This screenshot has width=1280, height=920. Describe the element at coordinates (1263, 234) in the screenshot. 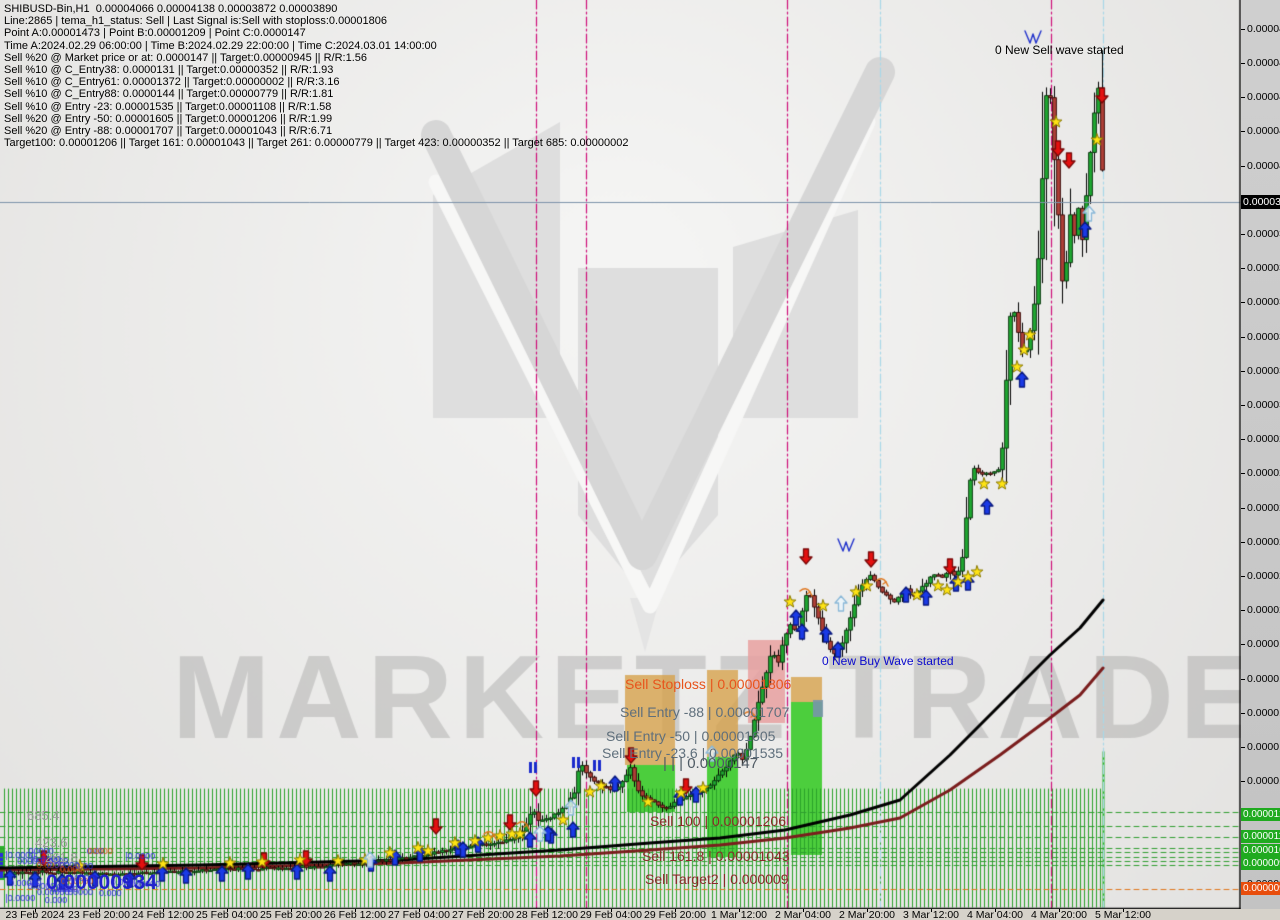

I see `price-tick-label: 0.0000375` at that location.